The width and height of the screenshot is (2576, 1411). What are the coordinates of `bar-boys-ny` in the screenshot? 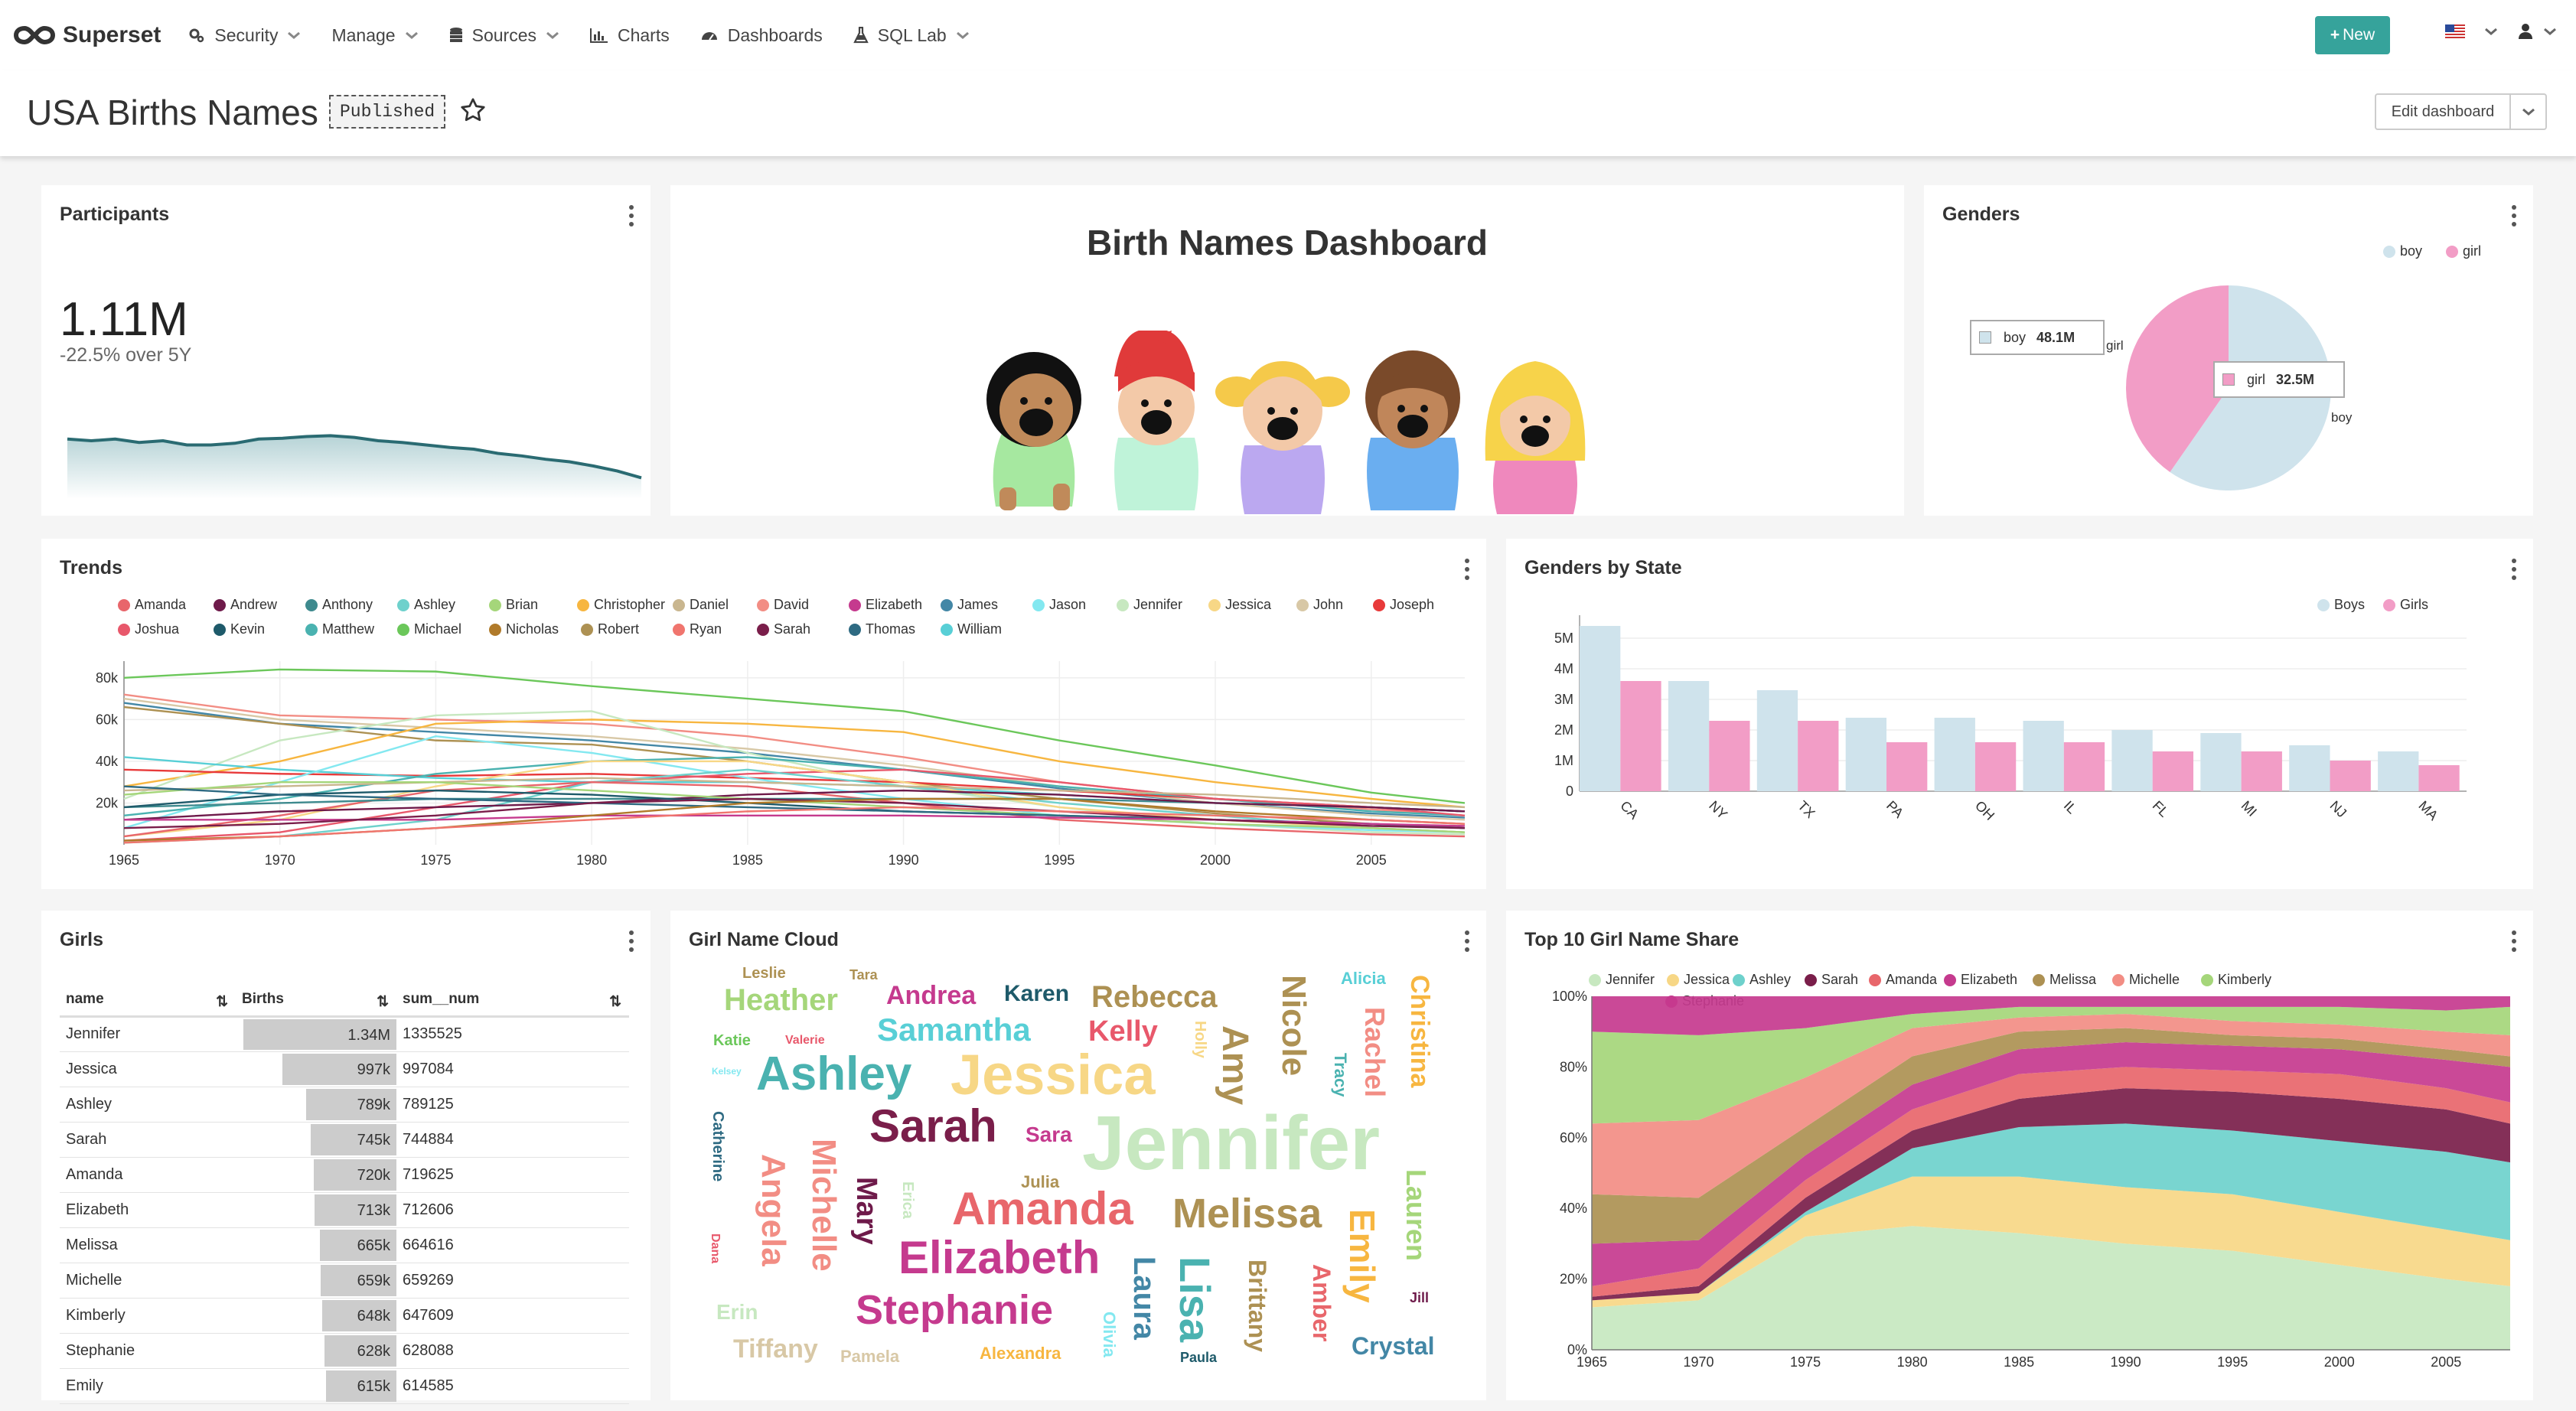 It's located at (1689, 736).